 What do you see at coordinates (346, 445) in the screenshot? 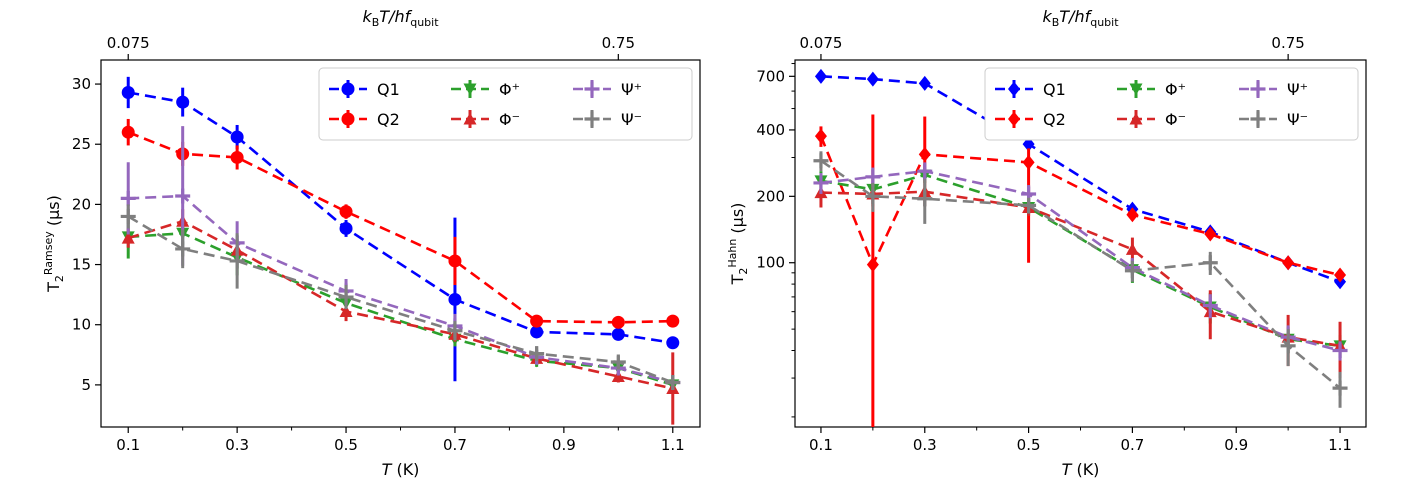
I see `x-tick-label: 0.5` at bounding box center [346, 445].